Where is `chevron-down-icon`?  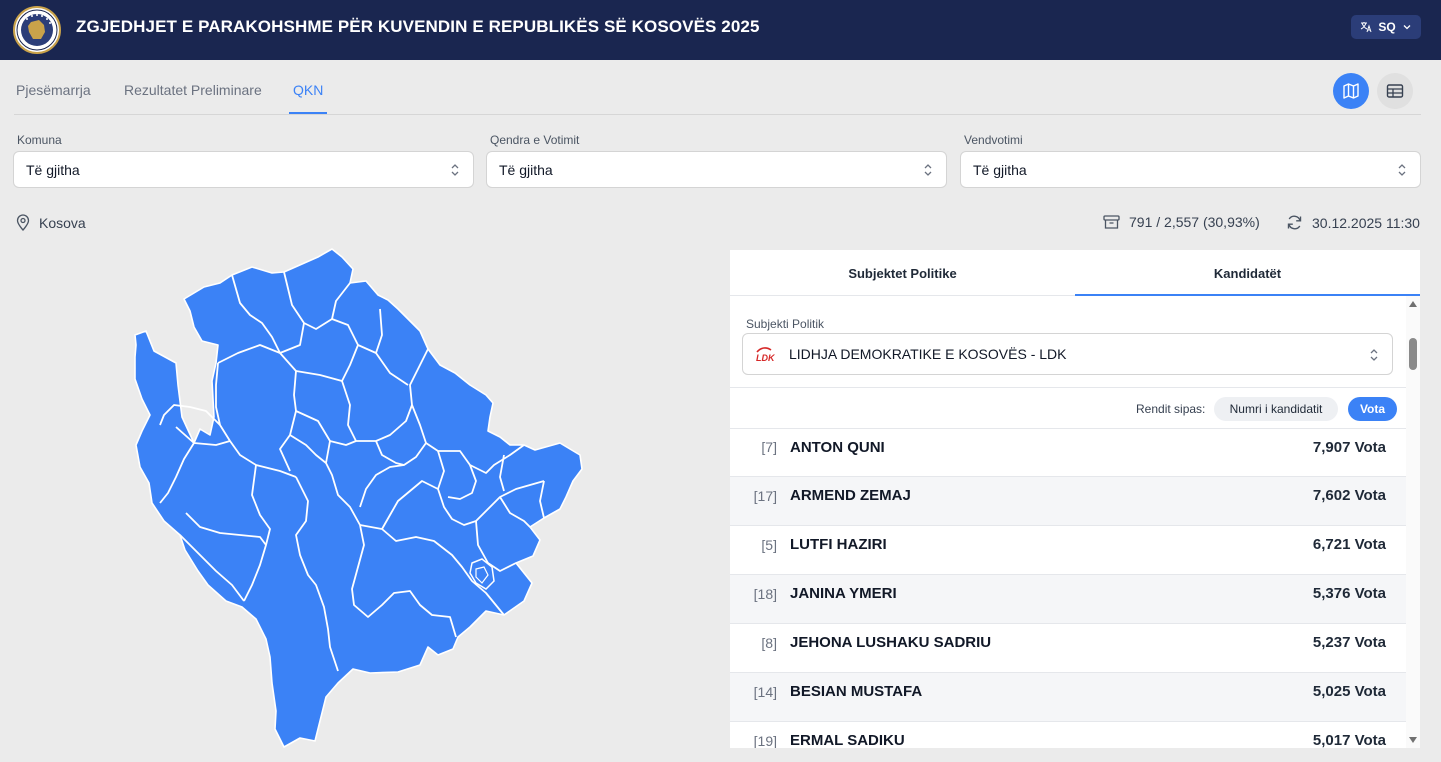 chevron-down-icon is located at coordinates (1407, 27).